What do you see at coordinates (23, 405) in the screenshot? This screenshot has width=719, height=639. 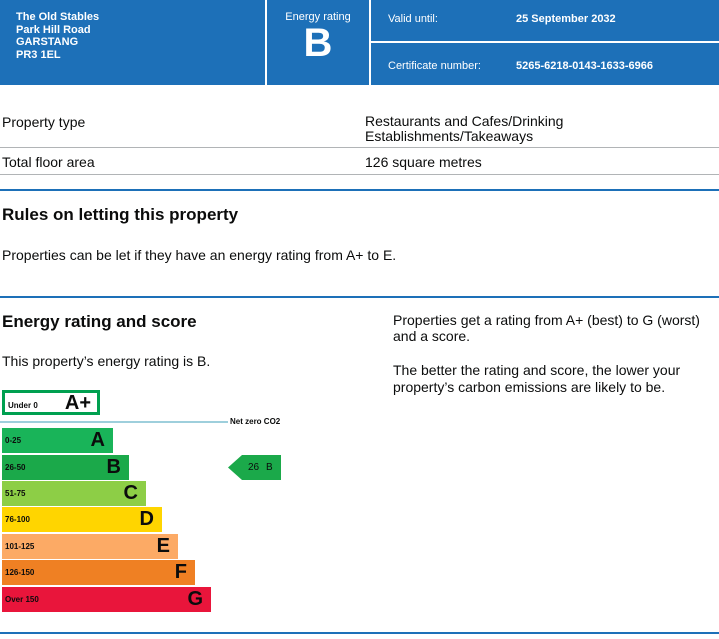 I see `band-range: Under 0` at bounding box center [23, 405].